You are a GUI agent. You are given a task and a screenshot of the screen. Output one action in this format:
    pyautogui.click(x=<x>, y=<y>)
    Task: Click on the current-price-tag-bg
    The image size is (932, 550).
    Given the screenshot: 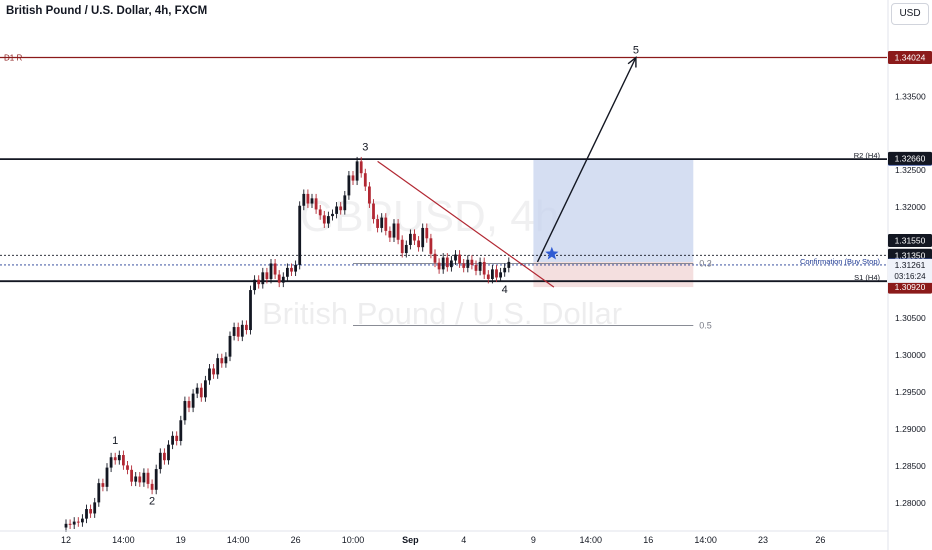 What is the action you would take?
    pyautogui.click(x=910, y=270)
    